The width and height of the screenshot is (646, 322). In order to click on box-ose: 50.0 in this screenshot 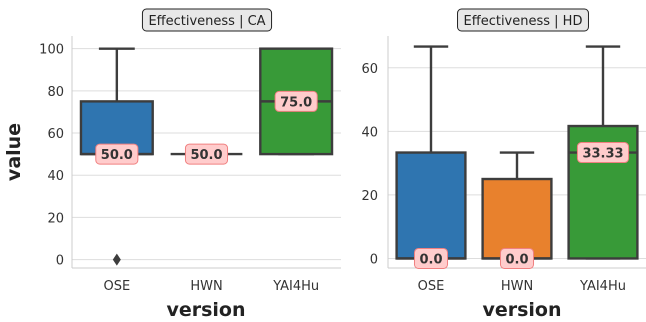, I will do `click(116, 156)`.